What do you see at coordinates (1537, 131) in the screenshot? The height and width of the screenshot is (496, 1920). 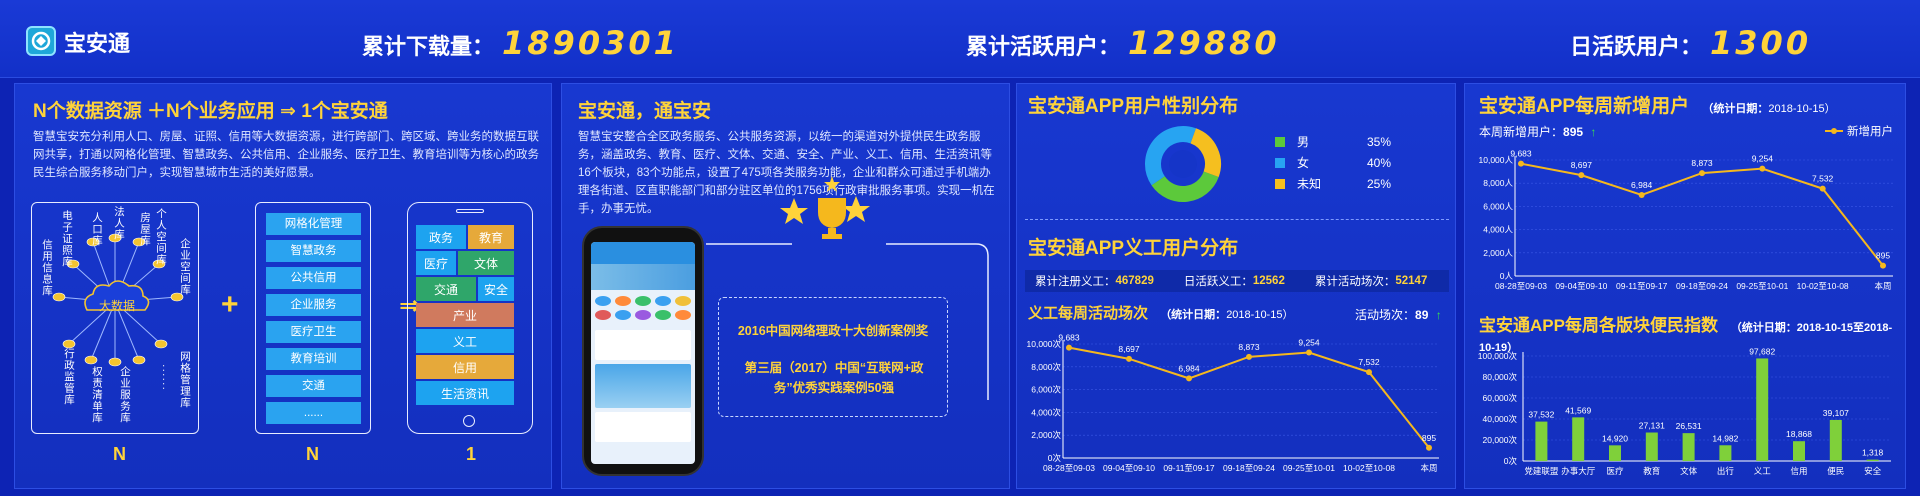 I see `week-new-users: 本周新增用户：895 ↑` at bounding box center [1537, 131].